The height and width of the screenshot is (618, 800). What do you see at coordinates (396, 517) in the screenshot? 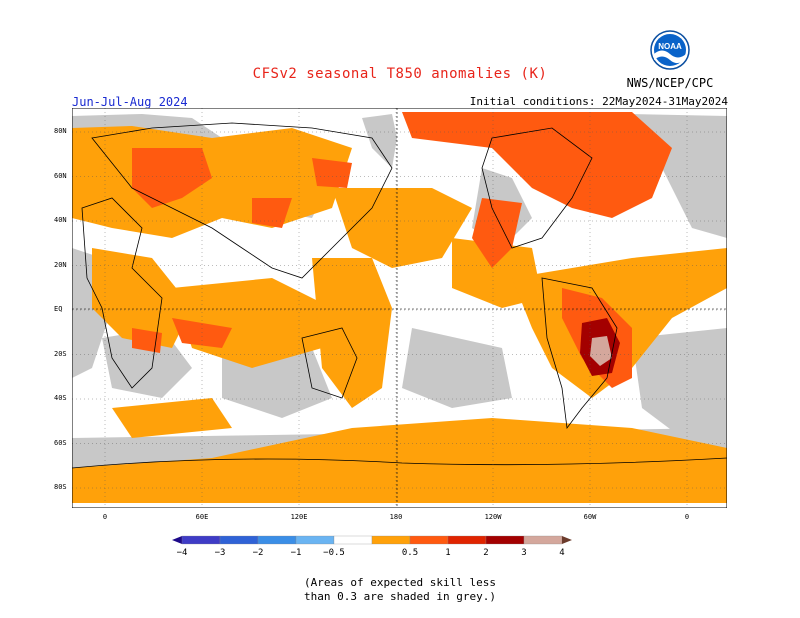
I see `longitude-label: 180` at bounding box center [396, 517].